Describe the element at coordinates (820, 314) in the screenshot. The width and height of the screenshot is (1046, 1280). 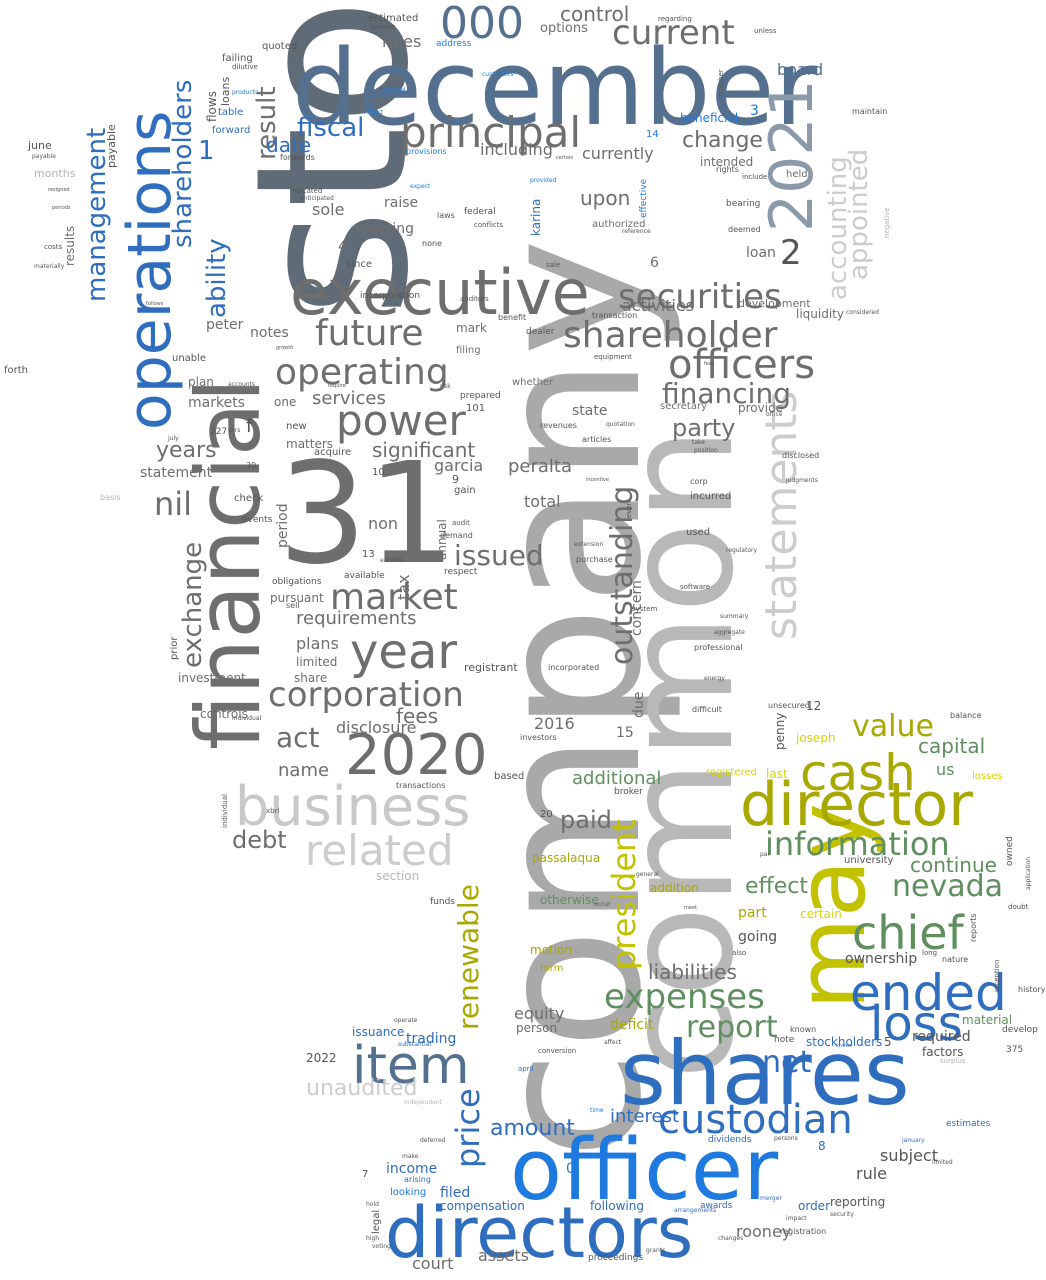
I see `word-liquidity: liquidity` at that location.